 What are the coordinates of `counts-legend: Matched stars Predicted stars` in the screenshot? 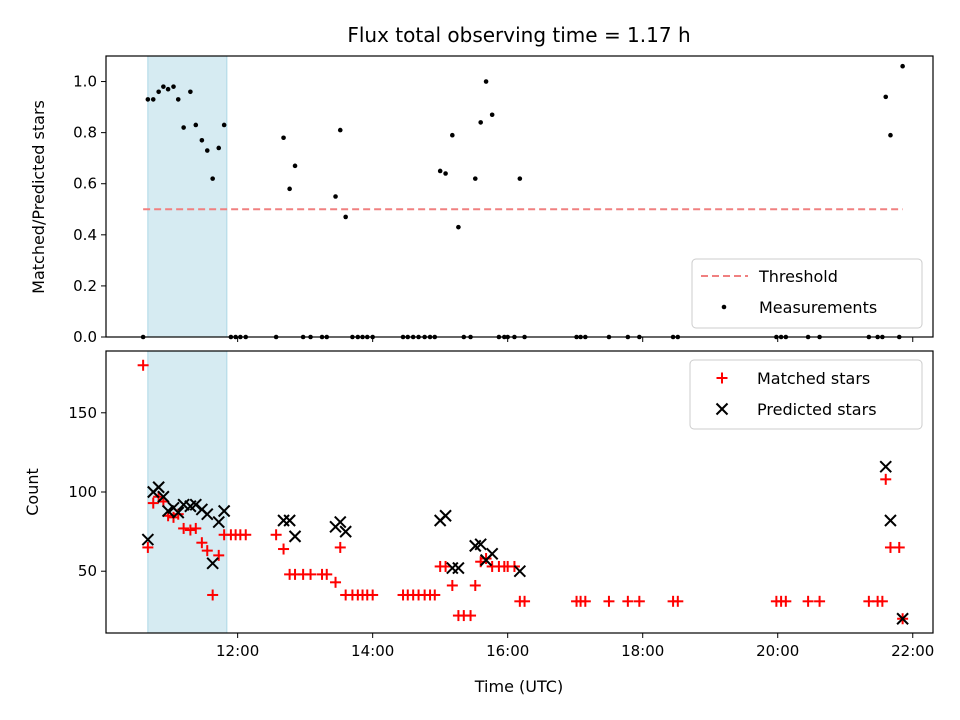 It's located at (806, 394).